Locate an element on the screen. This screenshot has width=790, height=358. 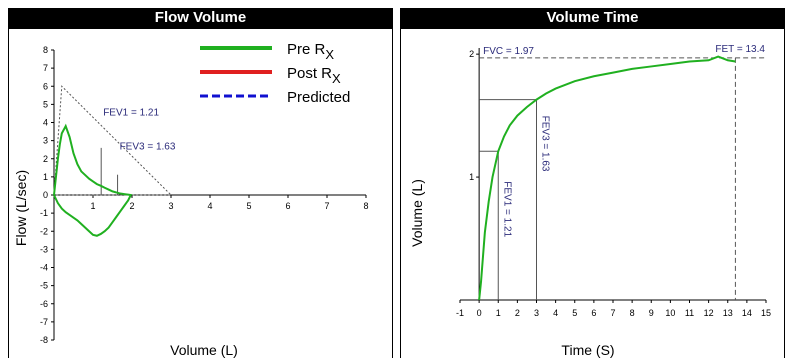
y-tick-label: 3 is located at coordinates (45, 141).